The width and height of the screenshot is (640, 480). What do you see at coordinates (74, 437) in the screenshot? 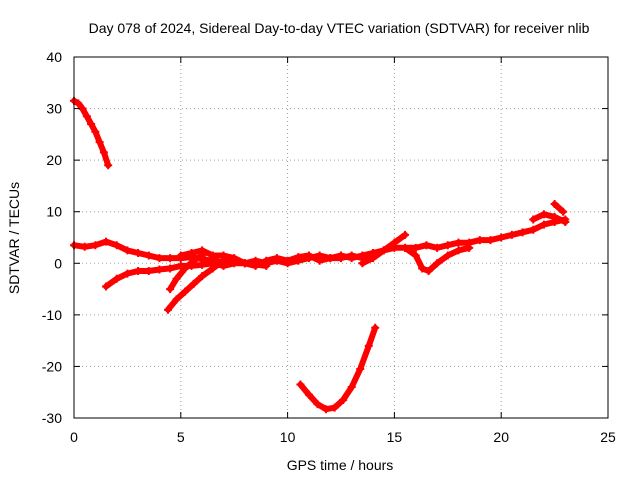
I see `x-tick-label: 0` at bounding box center [74, 437].